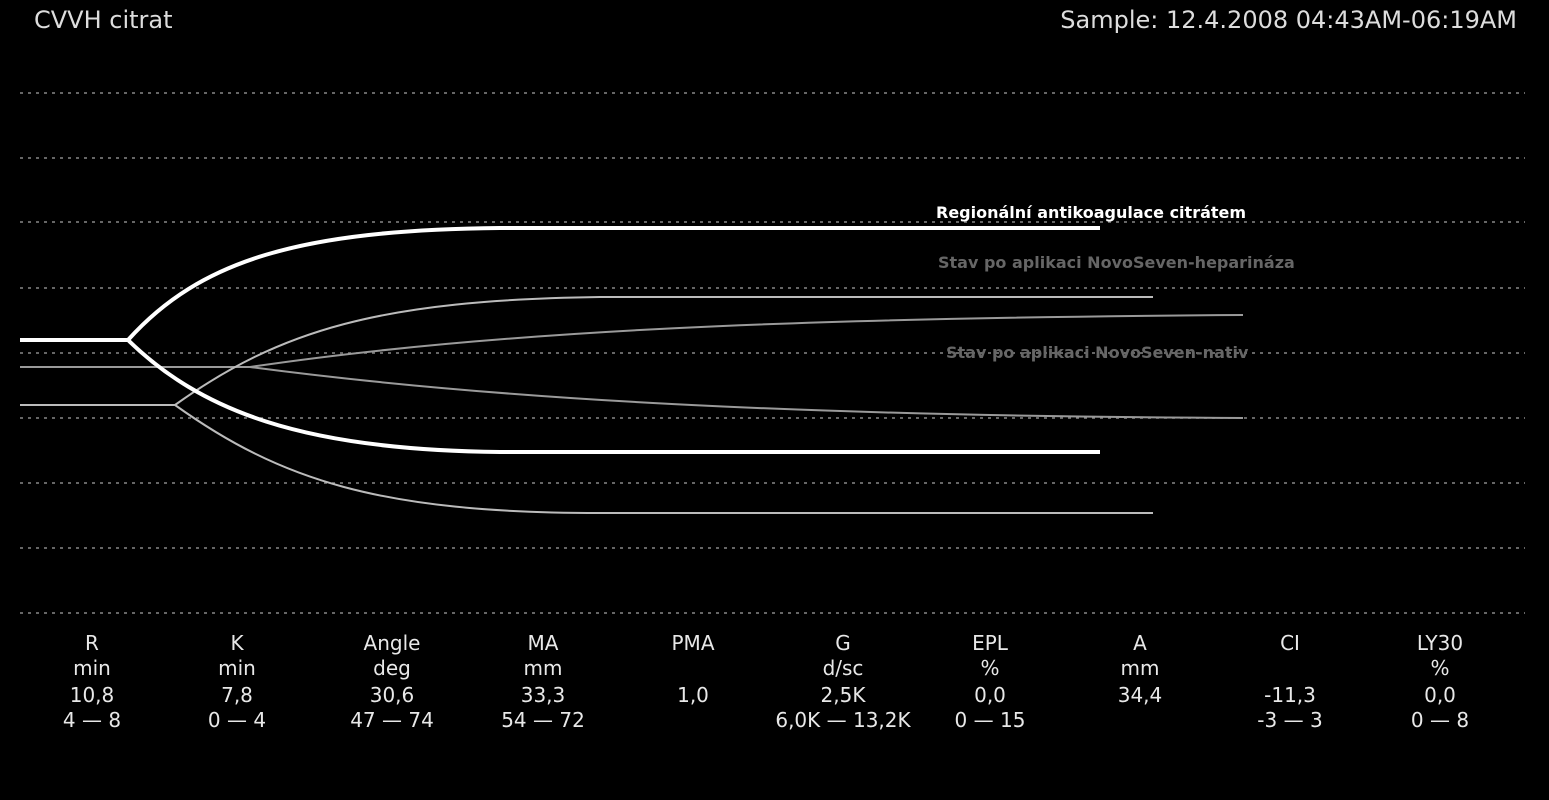  I want to click on param-name: G, so click(843, 643).